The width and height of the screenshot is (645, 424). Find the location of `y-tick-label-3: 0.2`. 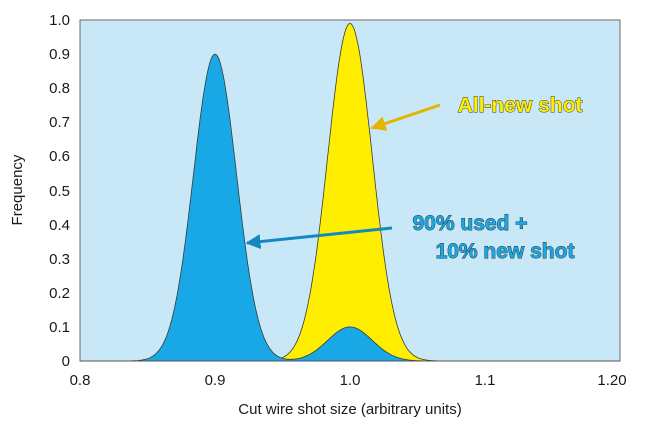

y-tick-label-3: 0.2 is located at coordinates (59, 293).